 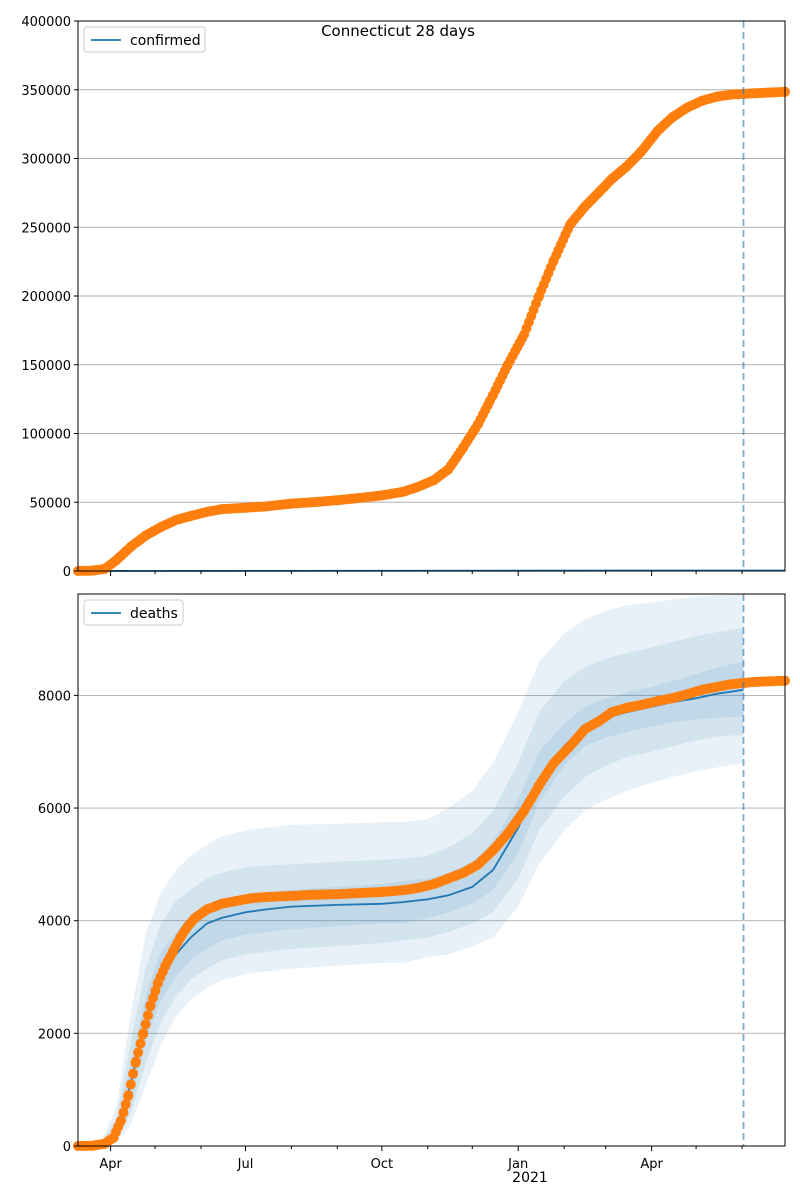 I want to click on deaths-x-tick-label: Jan, so click(x=517, y=1164).